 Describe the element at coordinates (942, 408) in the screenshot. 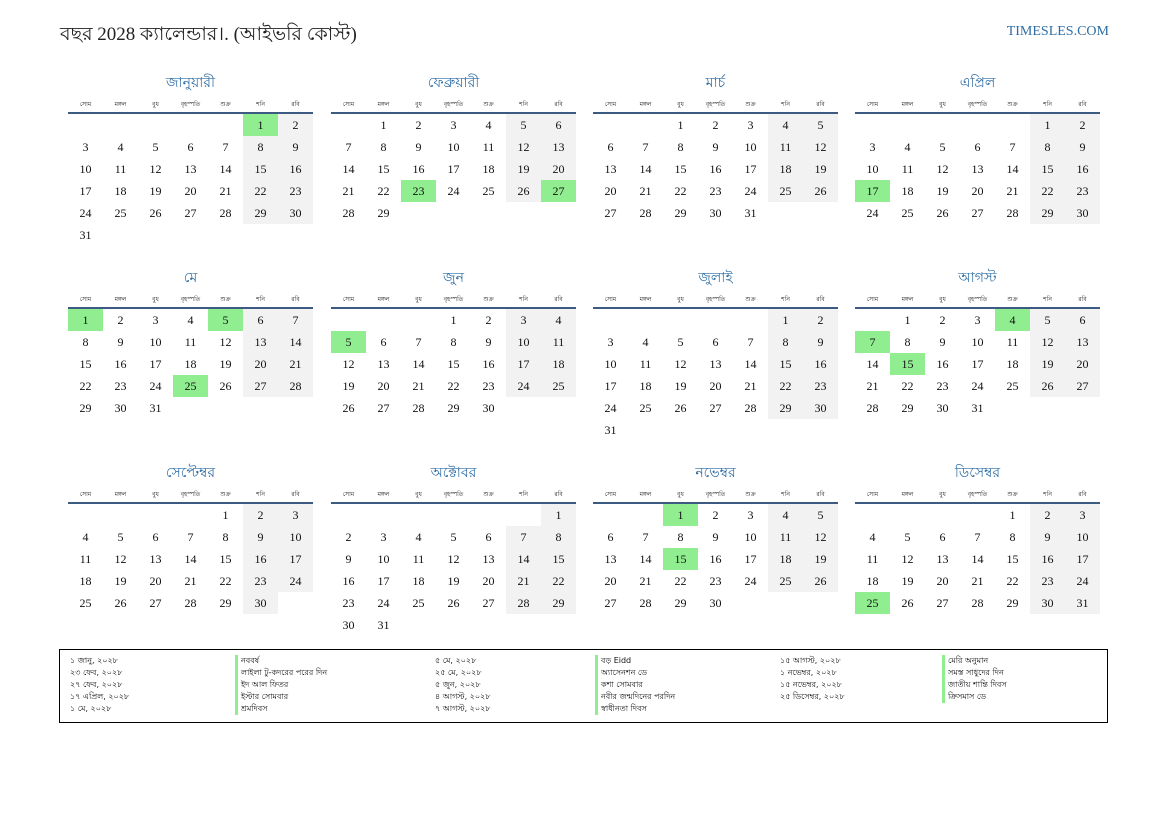

I see `day-cell: 30` at that location.